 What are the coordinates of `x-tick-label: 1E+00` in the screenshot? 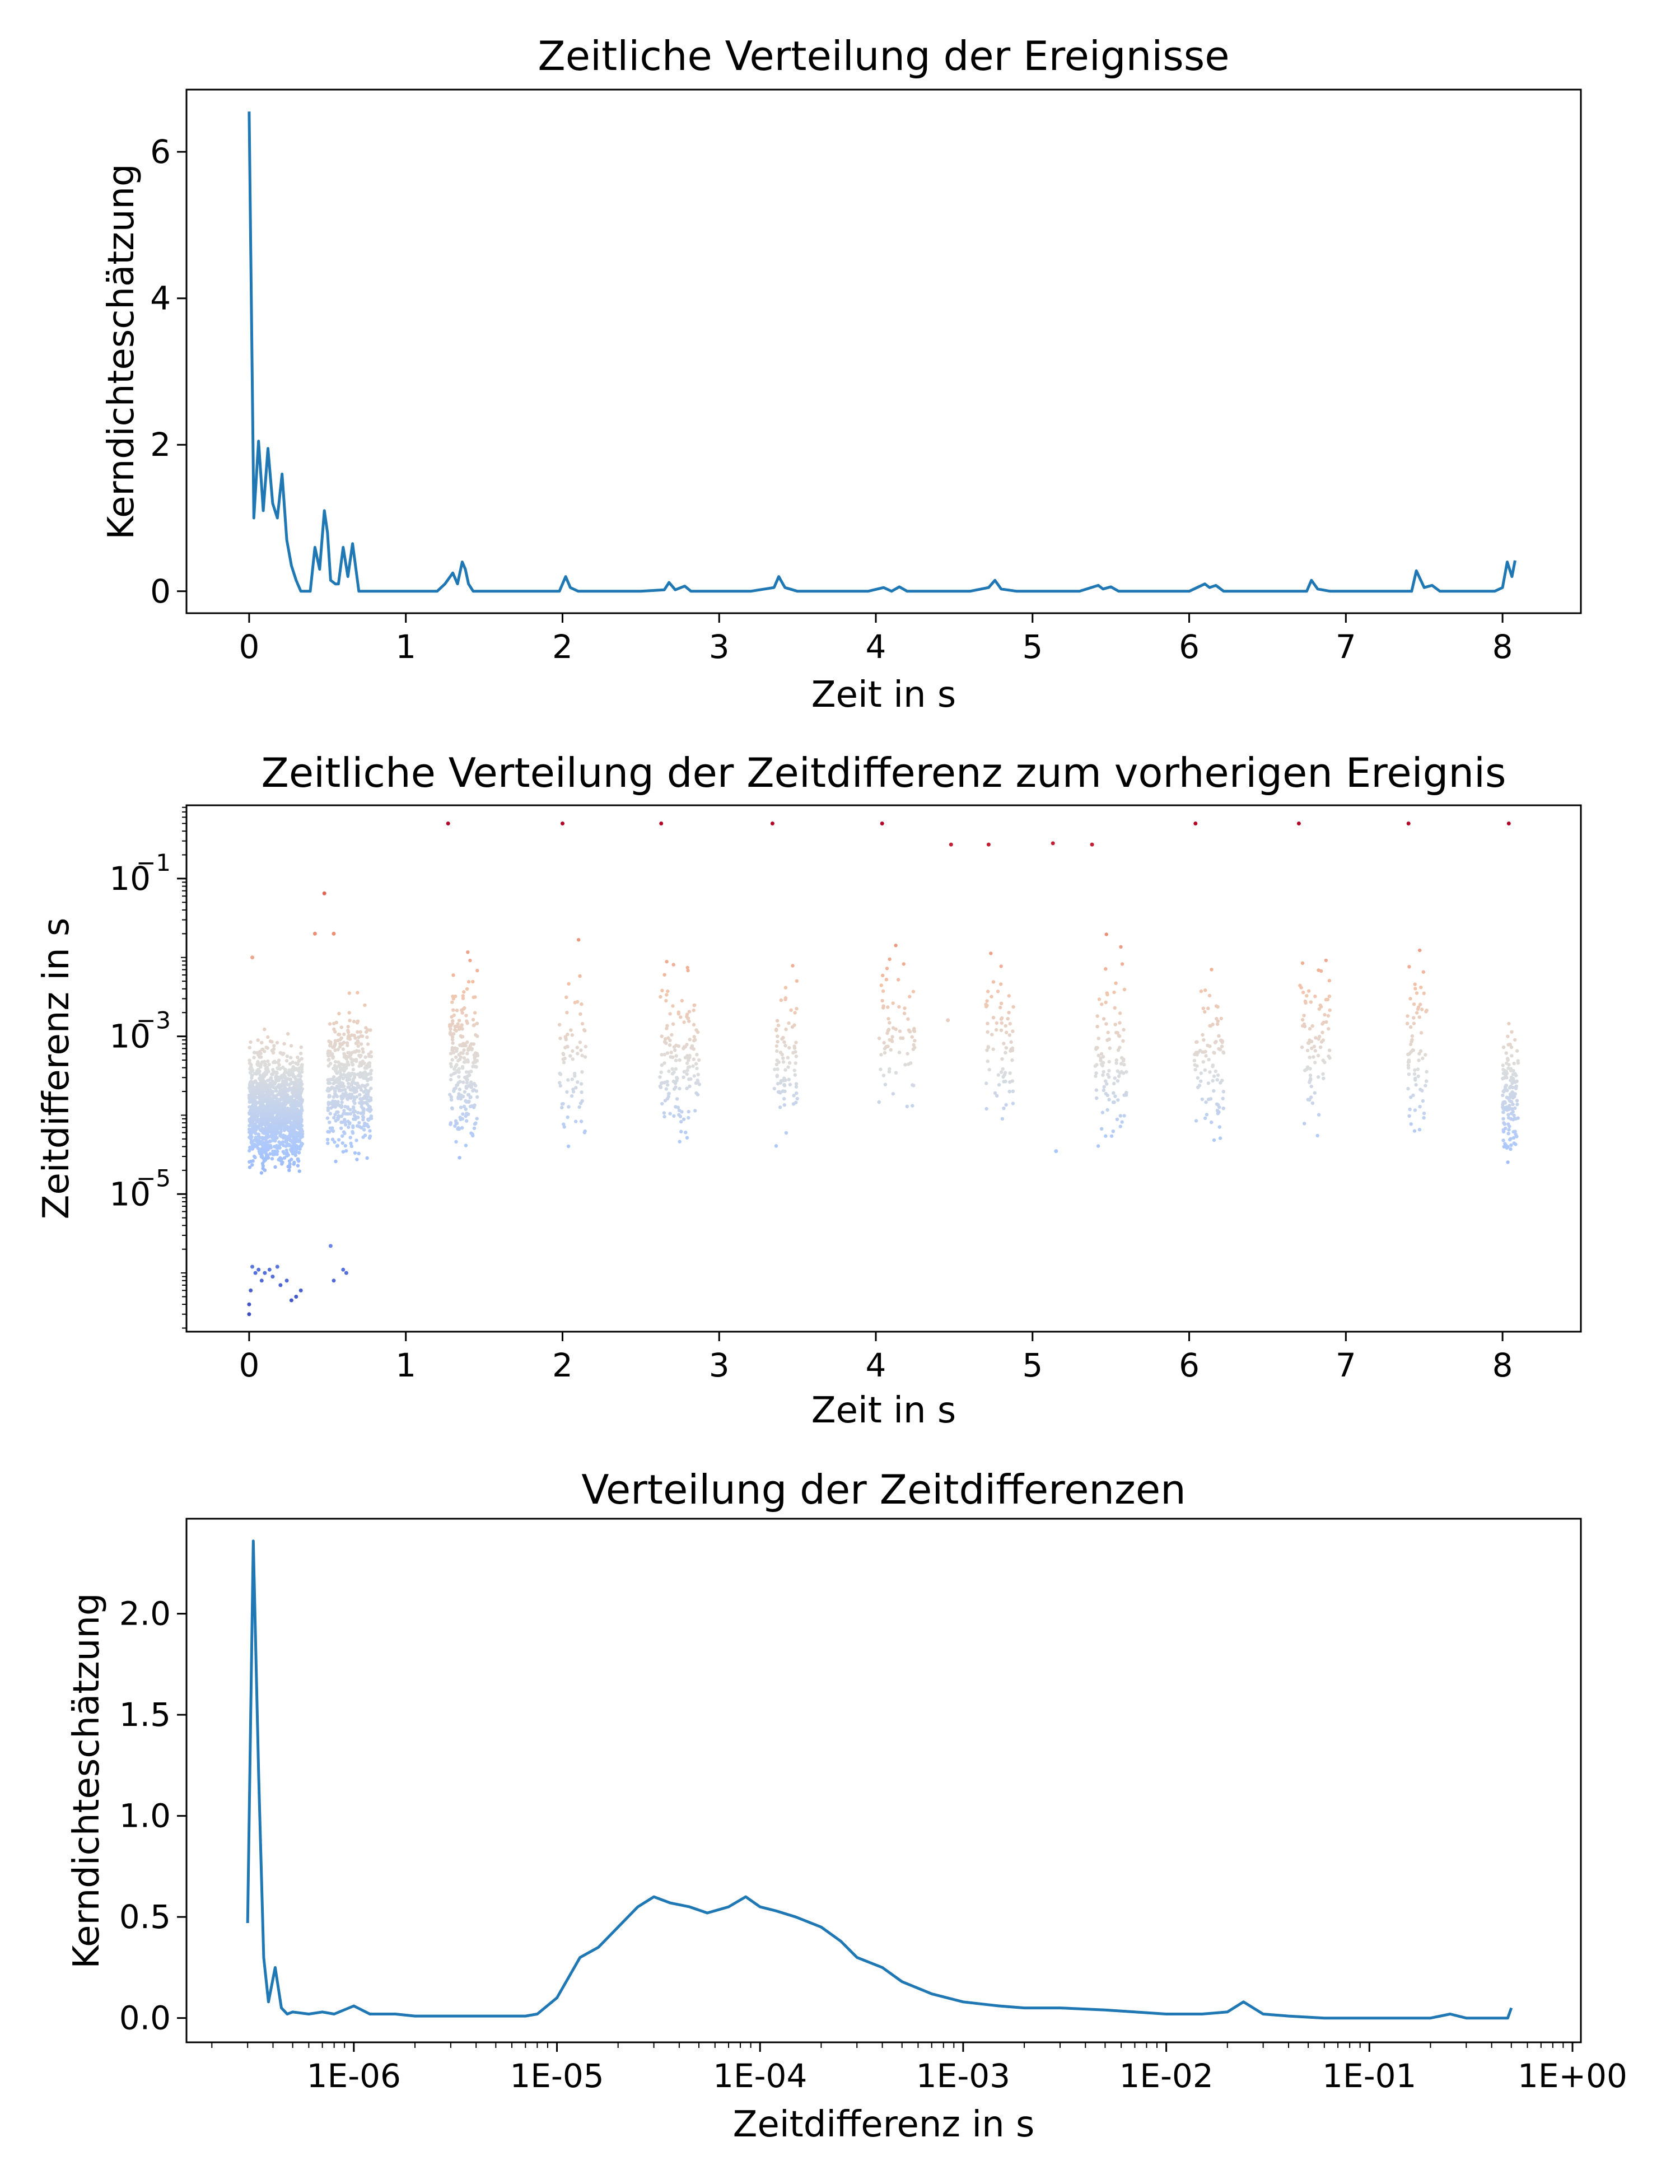 It's located at (1572, 2076).